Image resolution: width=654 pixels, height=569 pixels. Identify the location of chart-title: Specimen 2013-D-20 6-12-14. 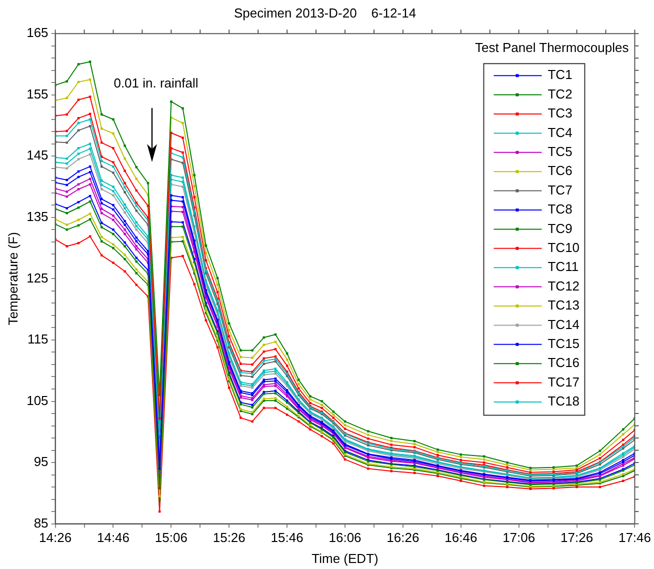
(325, 12).